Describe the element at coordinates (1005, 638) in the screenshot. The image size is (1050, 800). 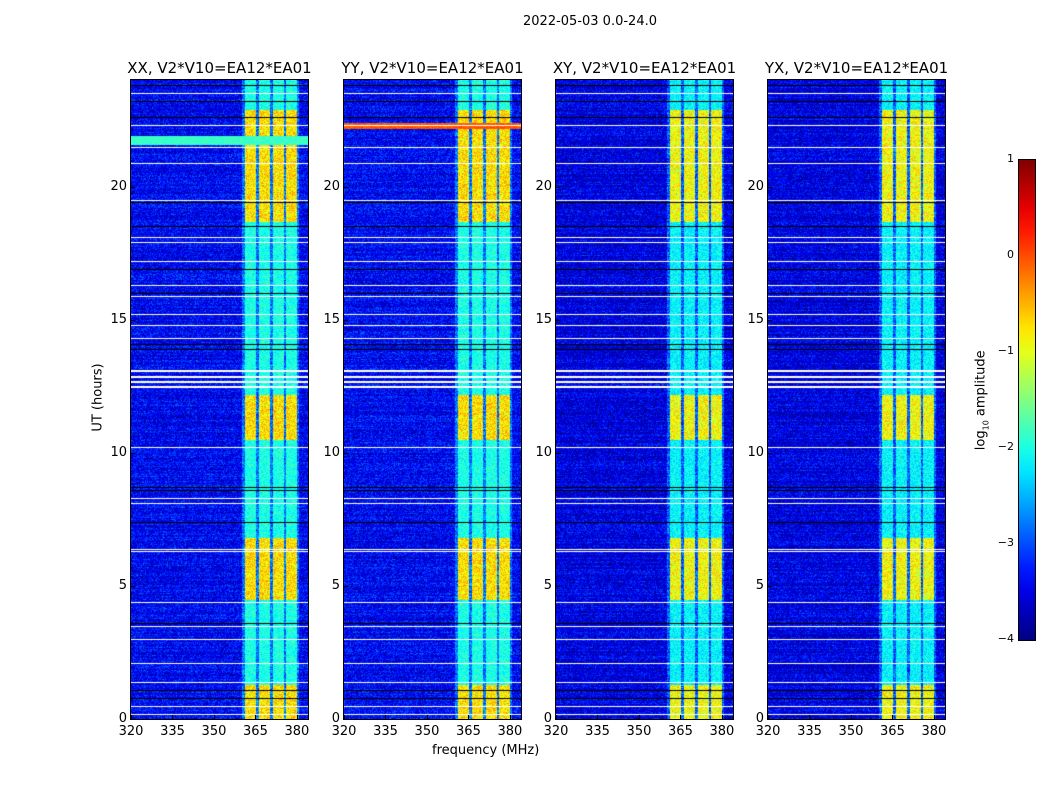
I see `colorbar-tick-label: −4` at that location.